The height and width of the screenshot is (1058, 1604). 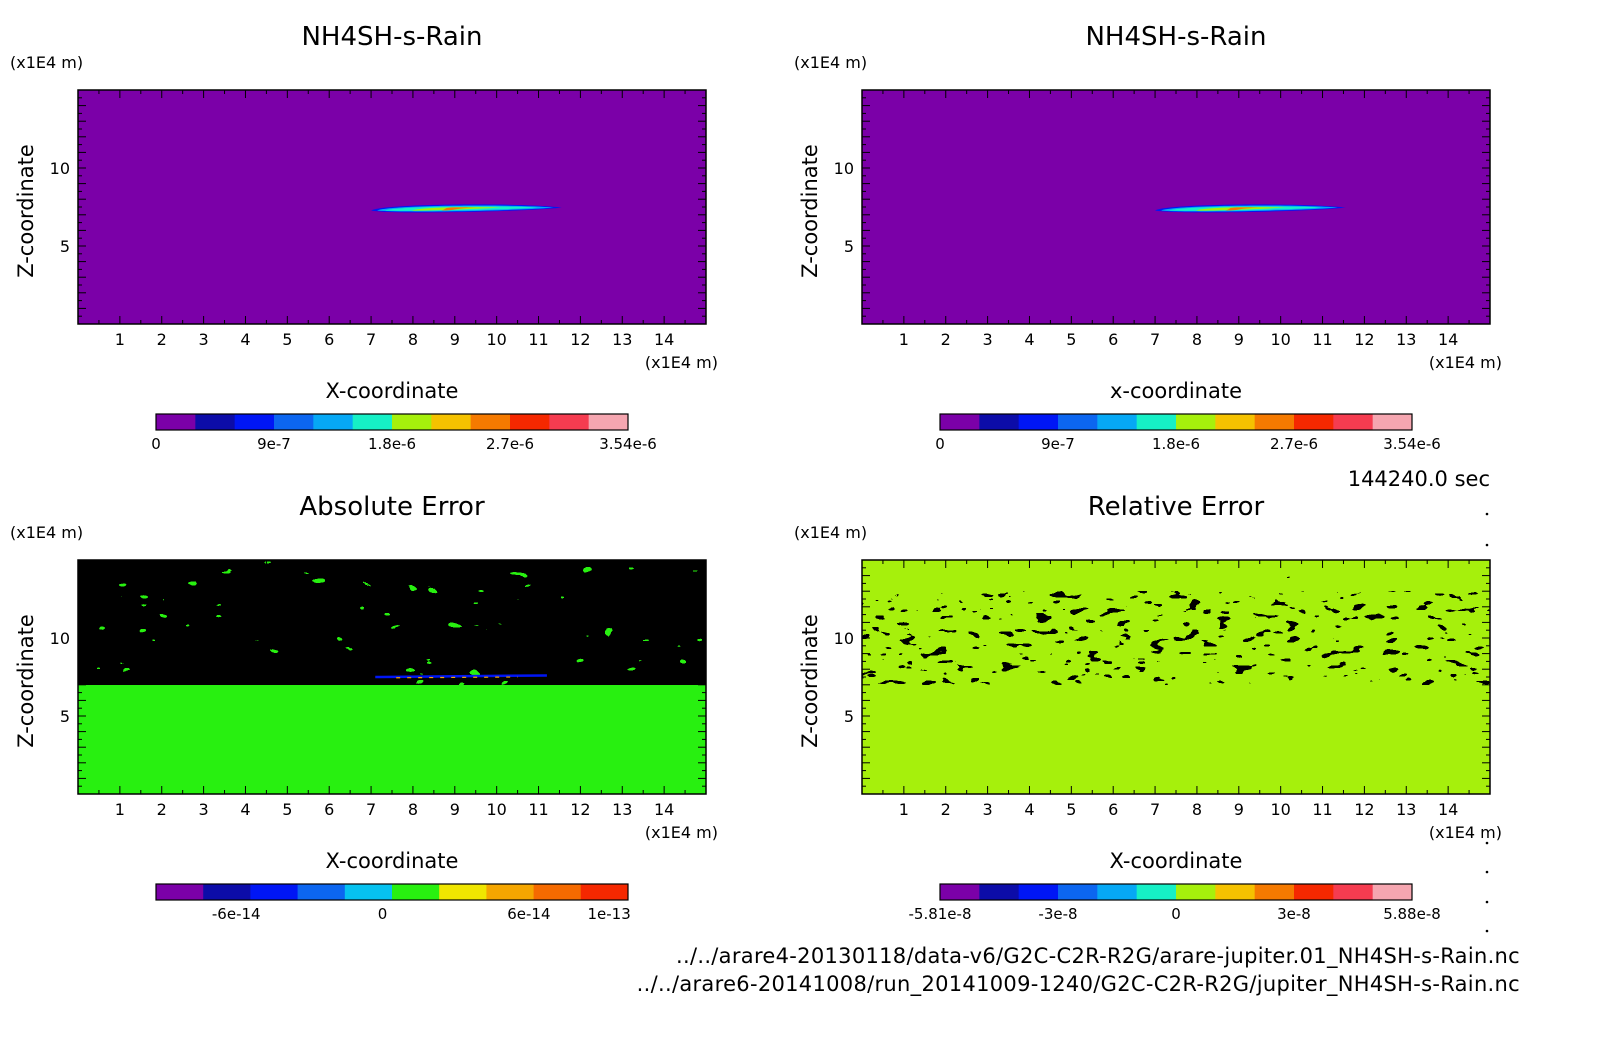 I want to click on colorbar-tick-label: 9e-7, so click(x=274, y=444).